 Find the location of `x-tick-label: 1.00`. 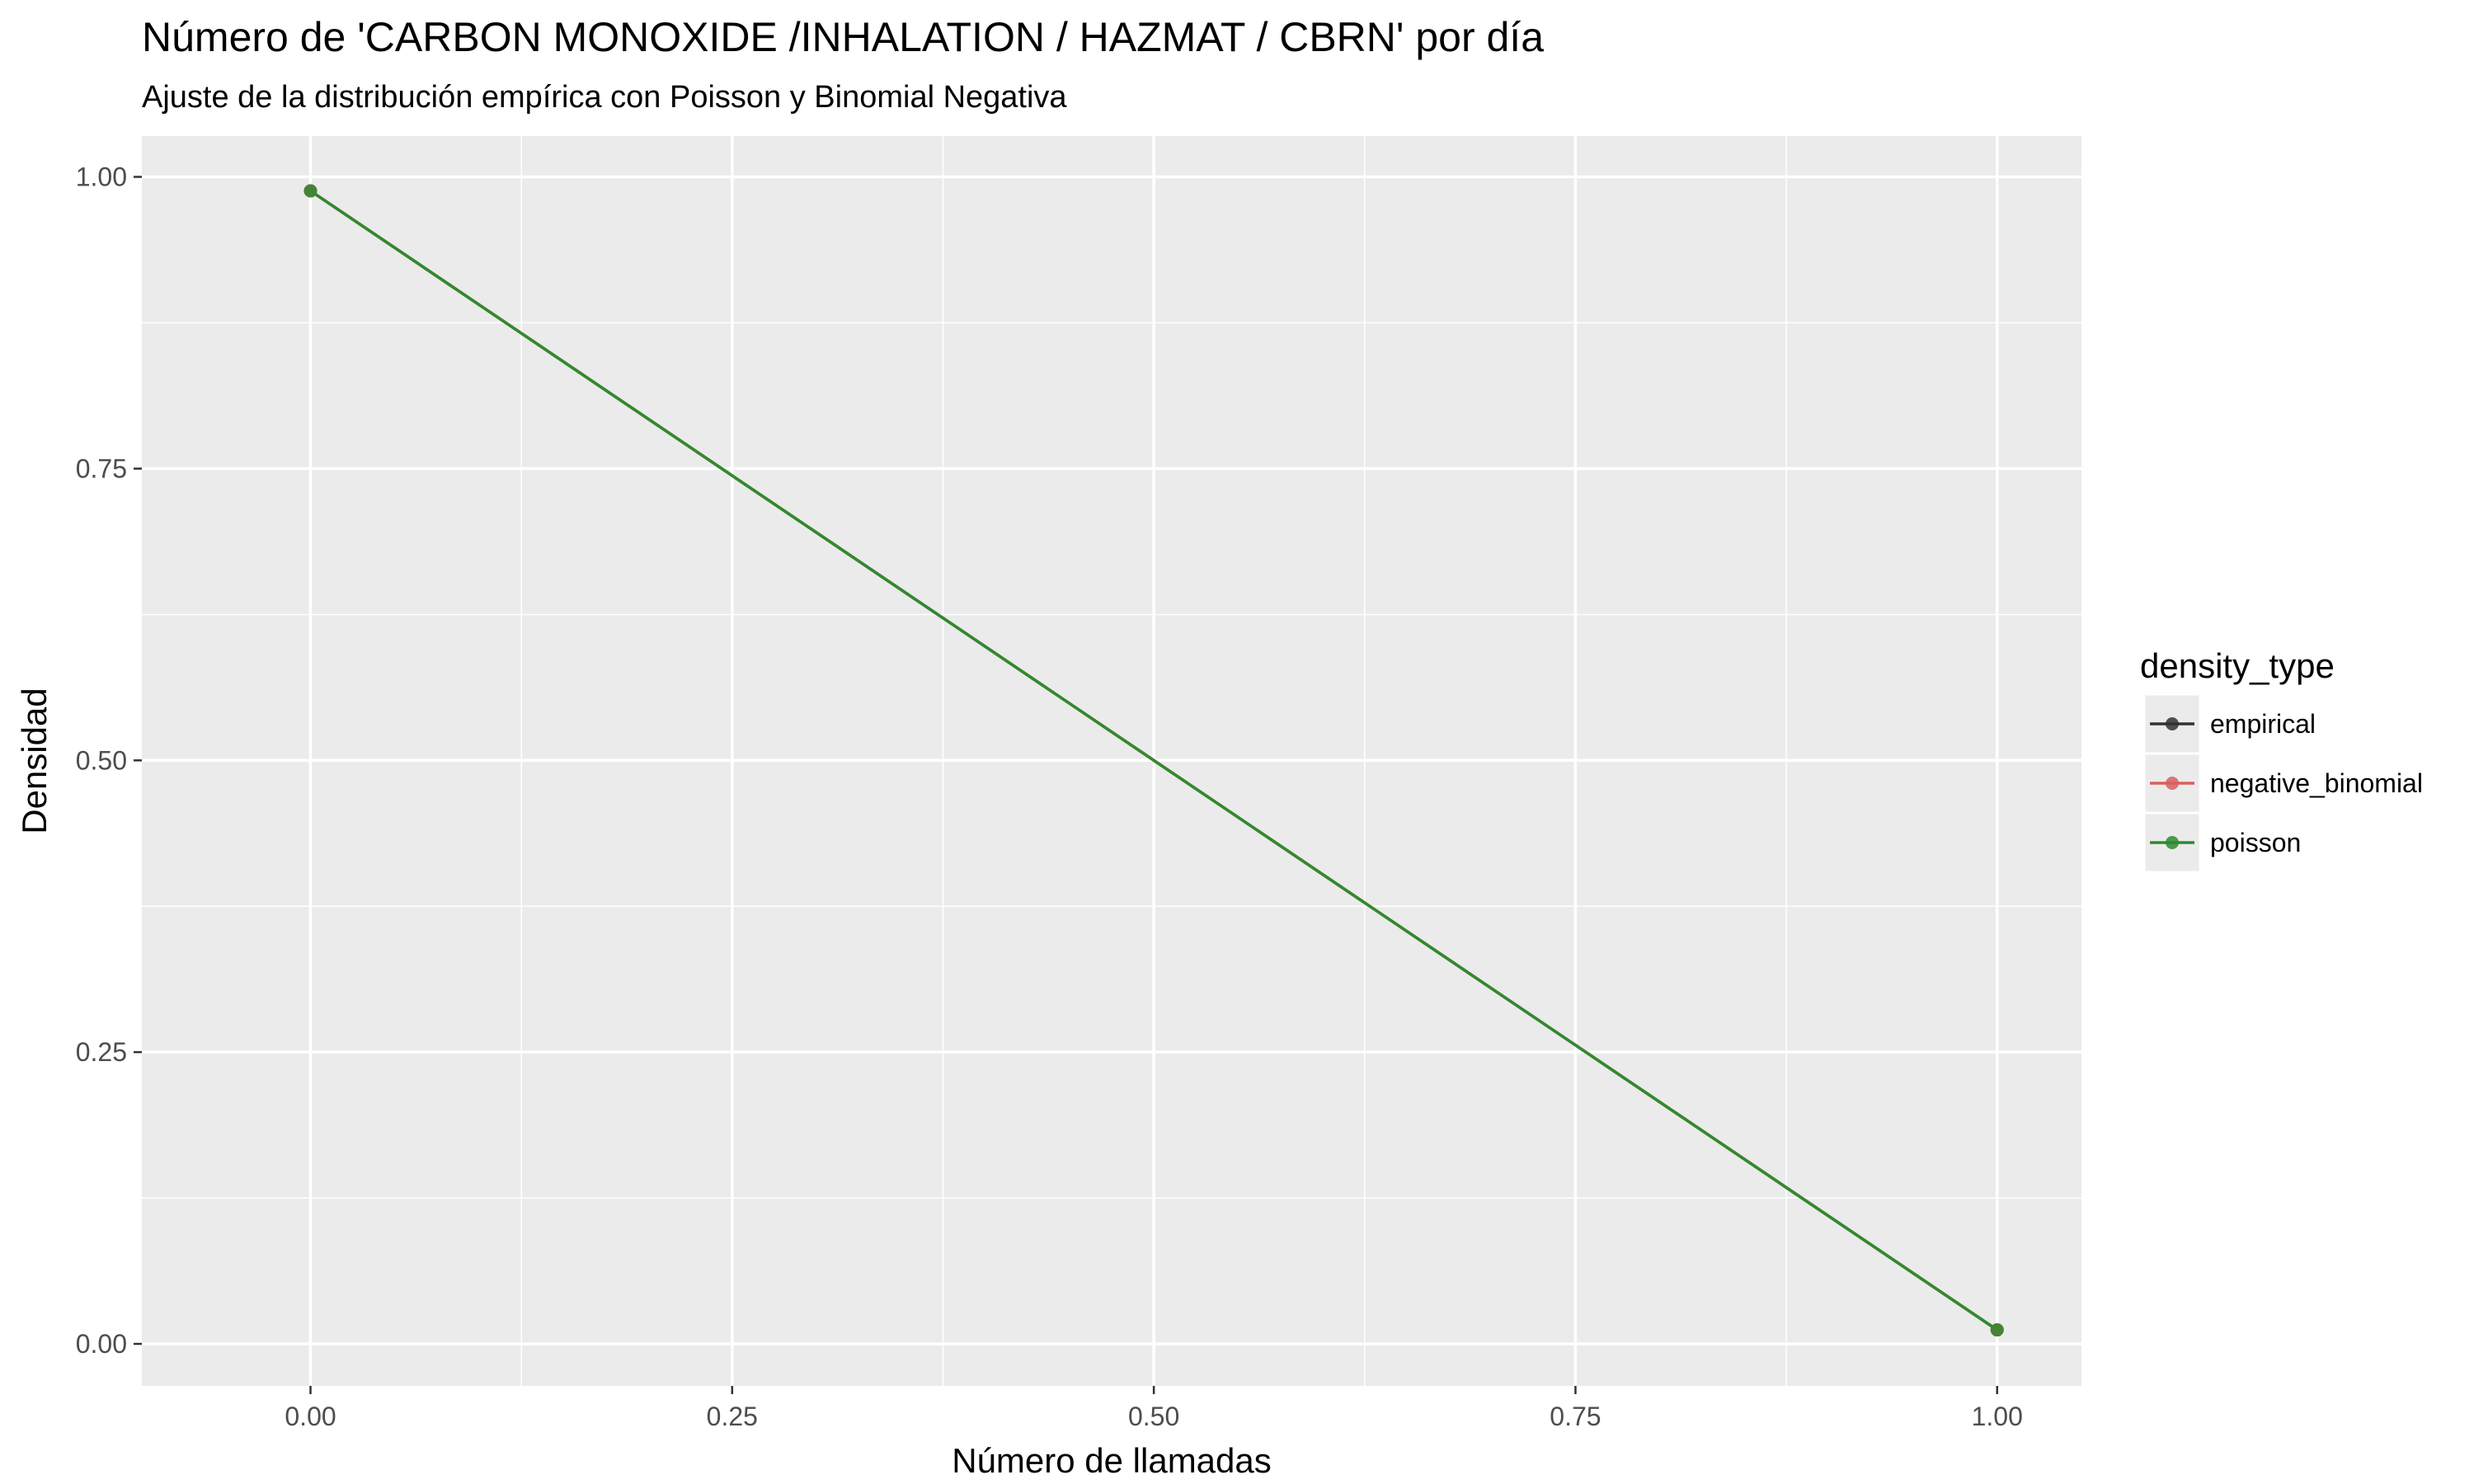

x-tick-label: 1.00 is located at coordinates (1997, 1416).